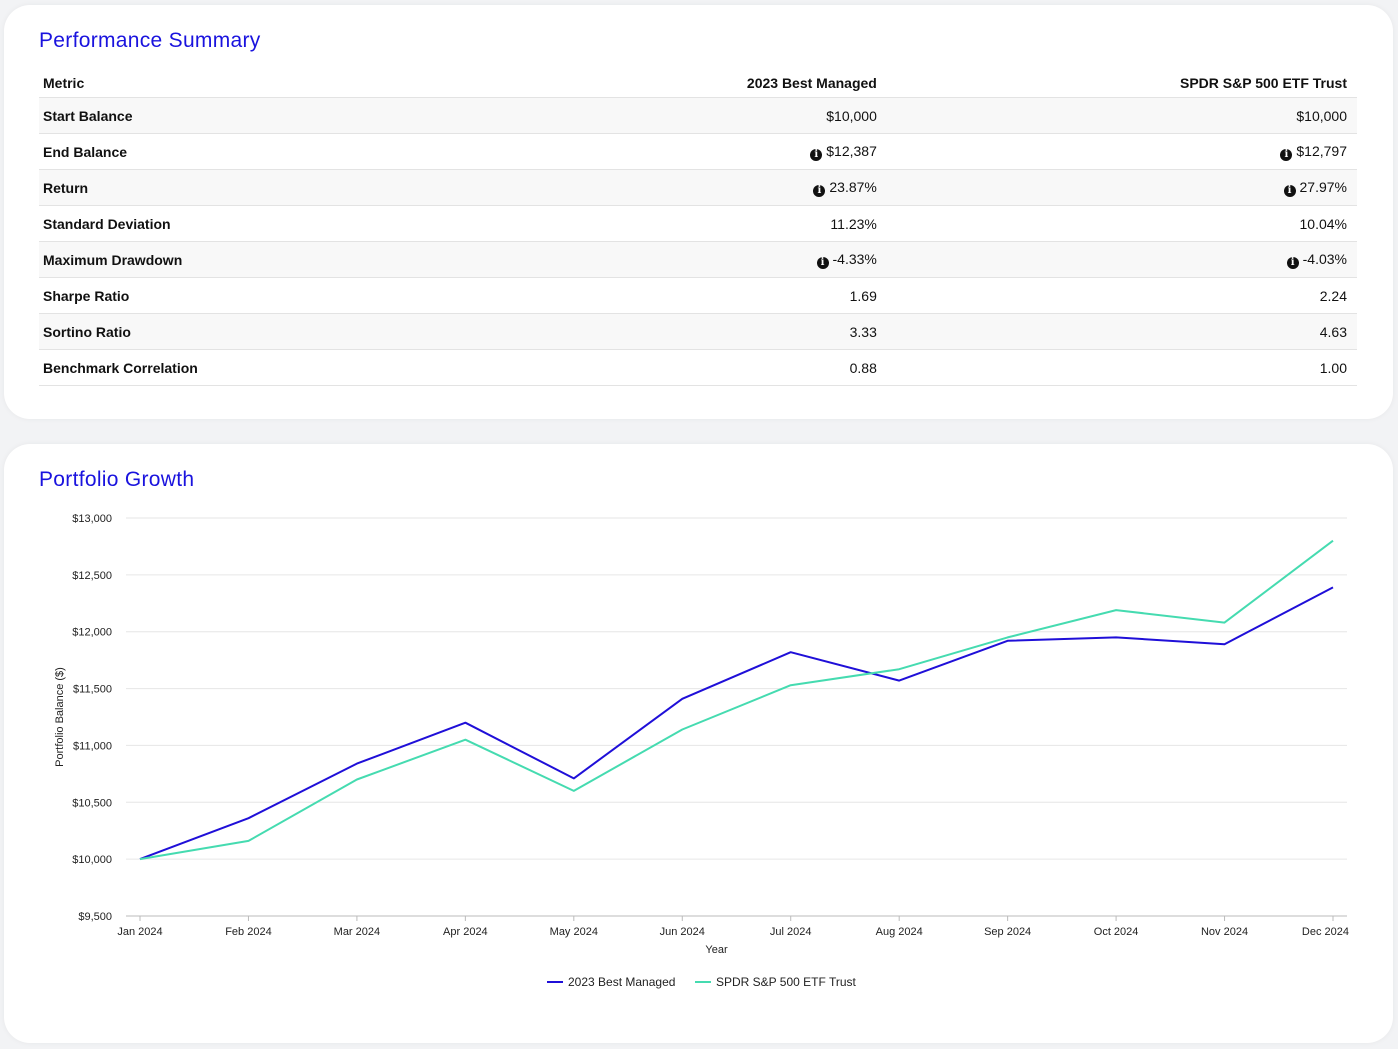 The height and width of the screenshot is (1049, 1398). I want to click on portfolio-value-cell: i3.33, so click(700, 331).